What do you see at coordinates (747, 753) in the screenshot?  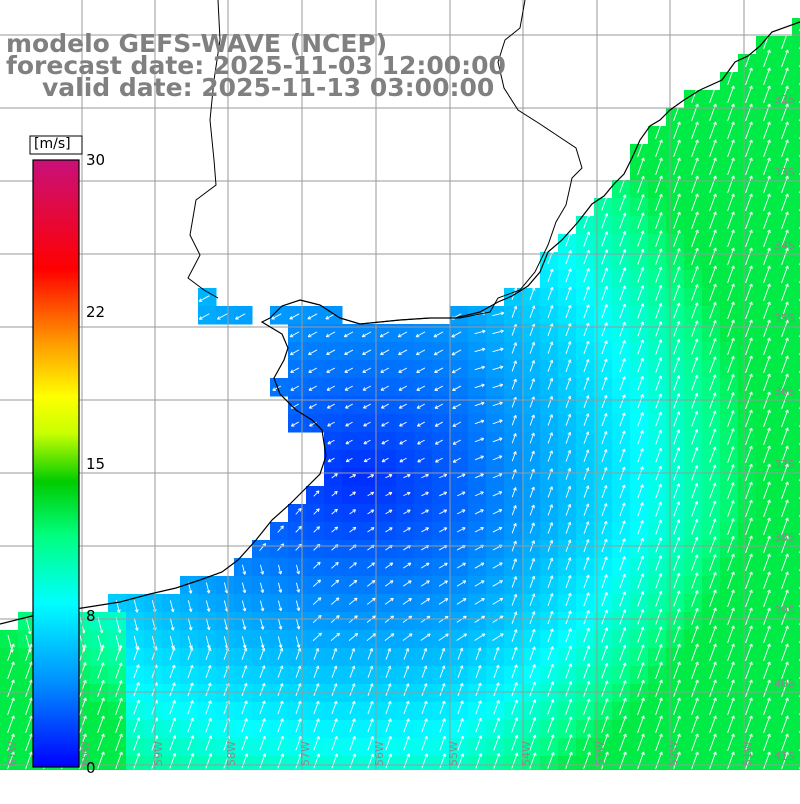 I see `longitude-label: 51W` at bounding box center [747, 753].